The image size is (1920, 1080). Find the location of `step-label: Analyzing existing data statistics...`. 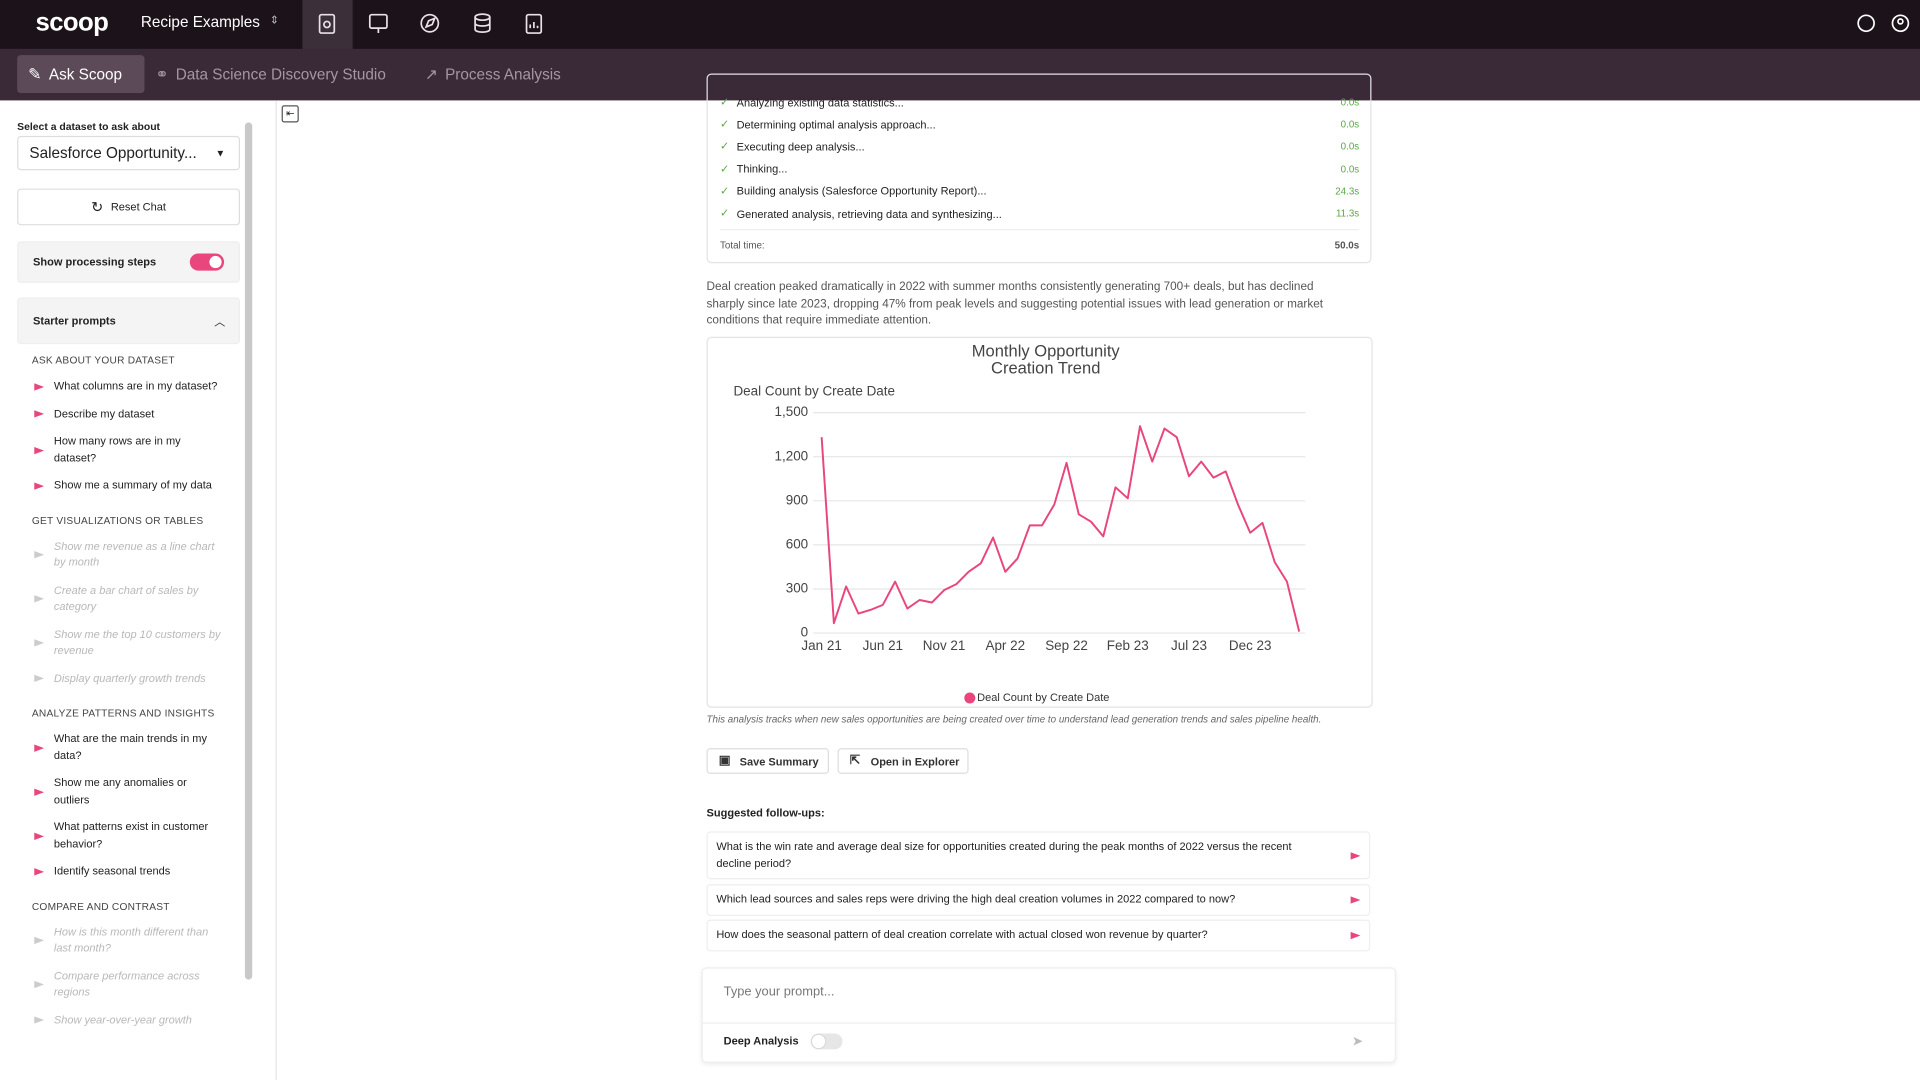

step-label: Analyzing existing data statistics... is located at coordinates (820, 102).